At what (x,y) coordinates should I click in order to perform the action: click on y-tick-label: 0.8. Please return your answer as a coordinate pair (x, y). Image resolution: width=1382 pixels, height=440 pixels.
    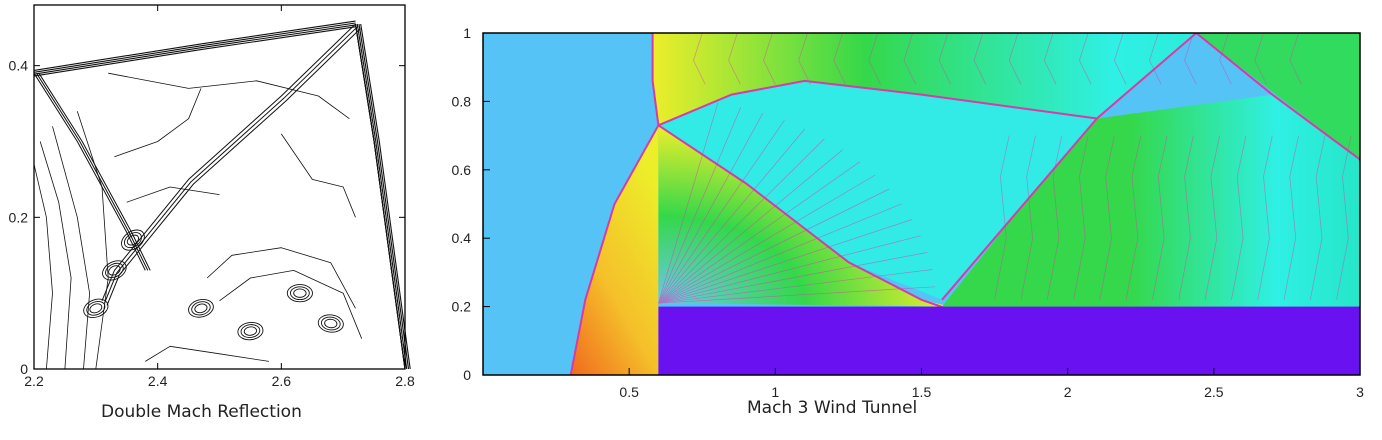
    Looking at the image, I should click on (462, 101).